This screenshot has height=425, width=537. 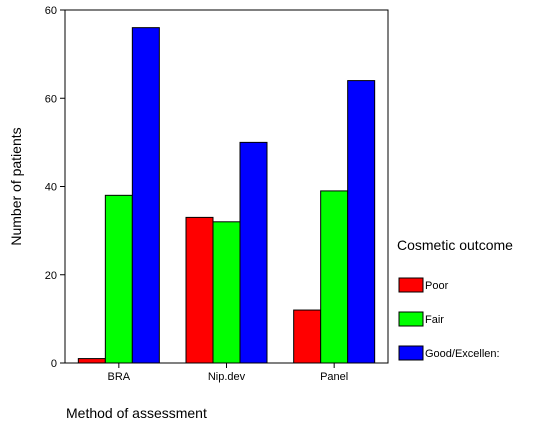 What do you see at coordinates (434, 320) in the screenshot?
I see `legend-label: Fair` at bounding box center [434, 320].